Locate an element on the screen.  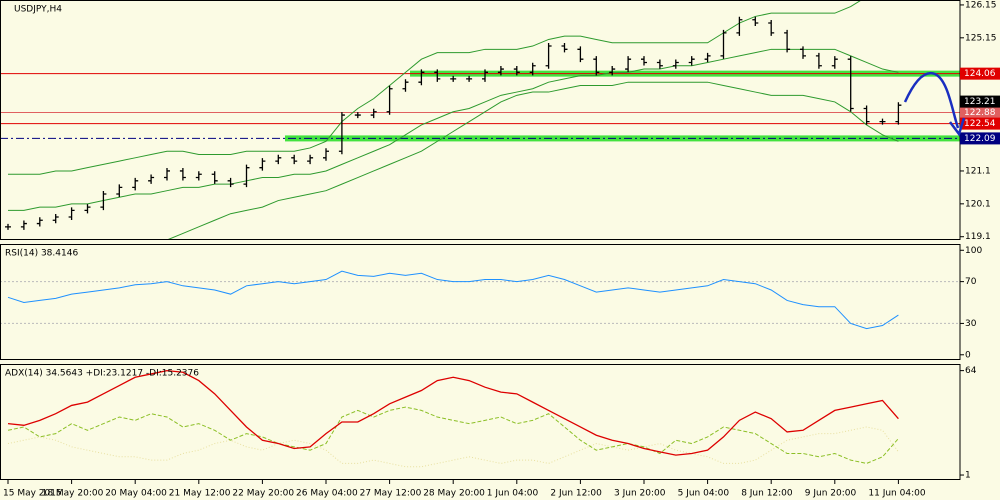
x-tick-label: 22 May 20:00 is located at coordinates (263, 494).